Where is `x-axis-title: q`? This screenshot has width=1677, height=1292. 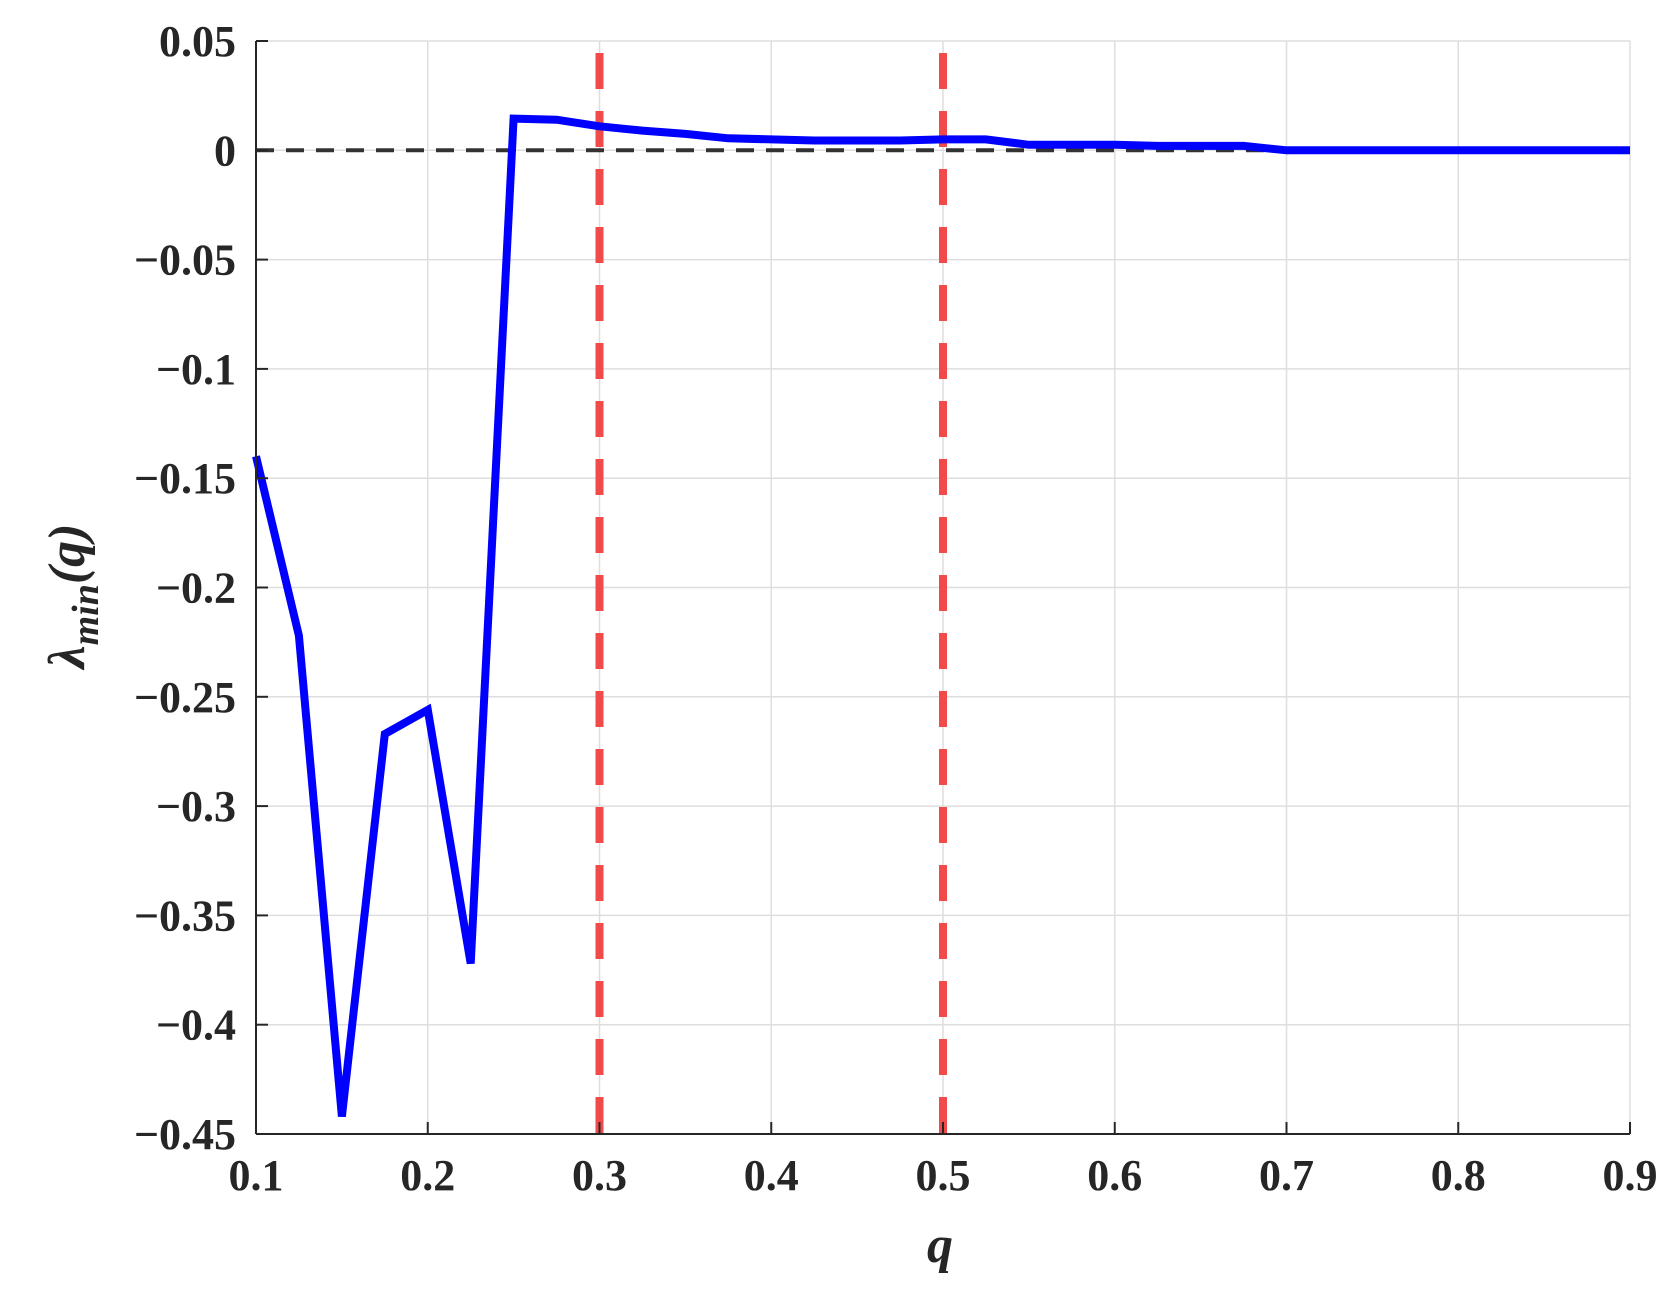 x-axis-title: q is located at coordinates (940, 1245).